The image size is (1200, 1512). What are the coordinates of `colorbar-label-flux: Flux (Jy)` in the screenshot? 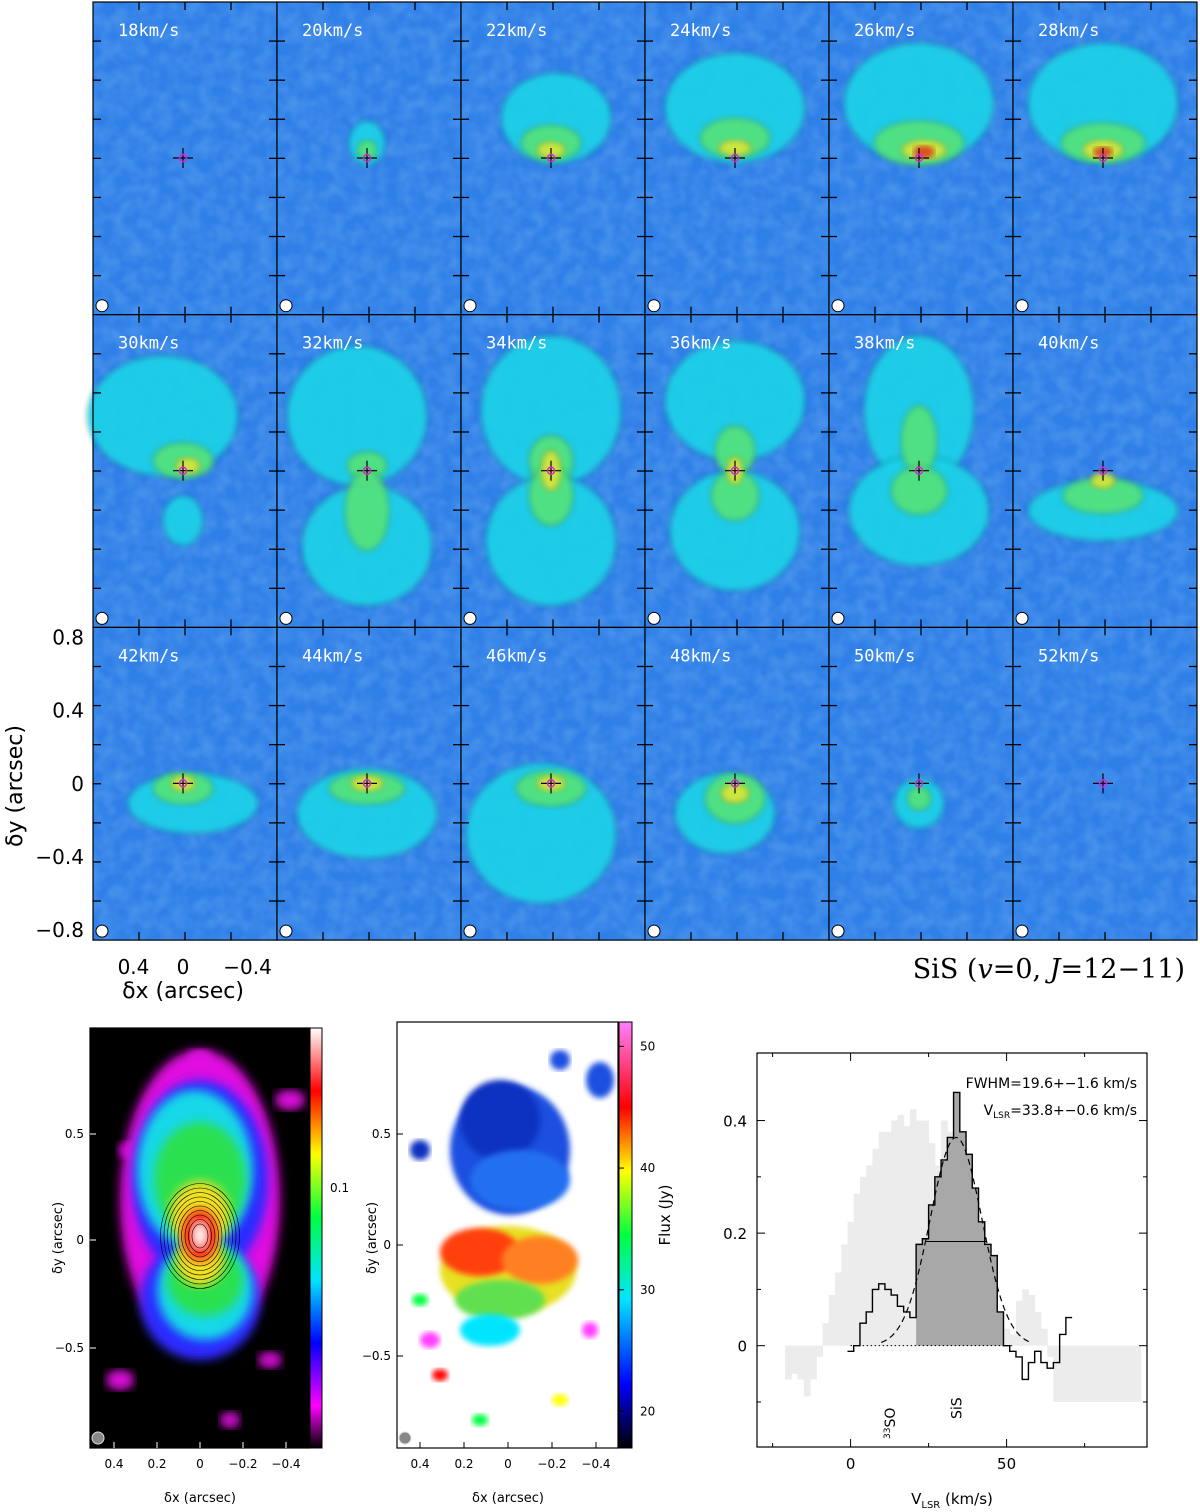 It's located at (665, 1215).